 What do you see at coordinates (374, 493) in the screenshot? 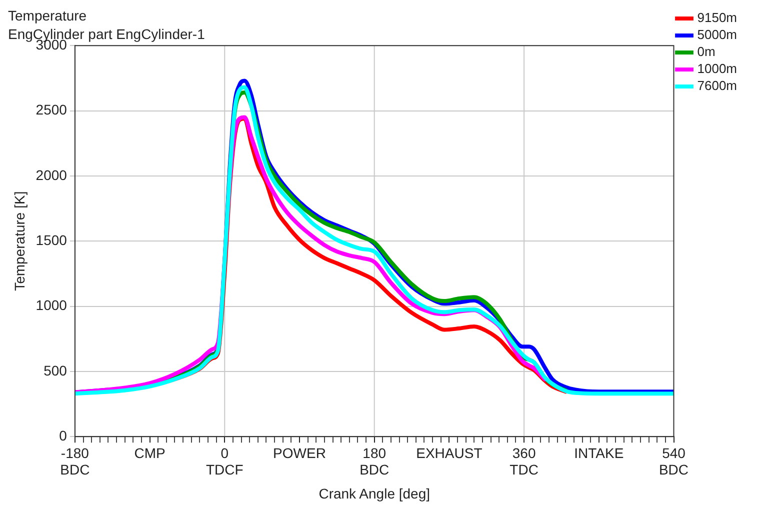
I see `x-axis-title: Crank Angle [deg]` at bounding box center [374, 493].